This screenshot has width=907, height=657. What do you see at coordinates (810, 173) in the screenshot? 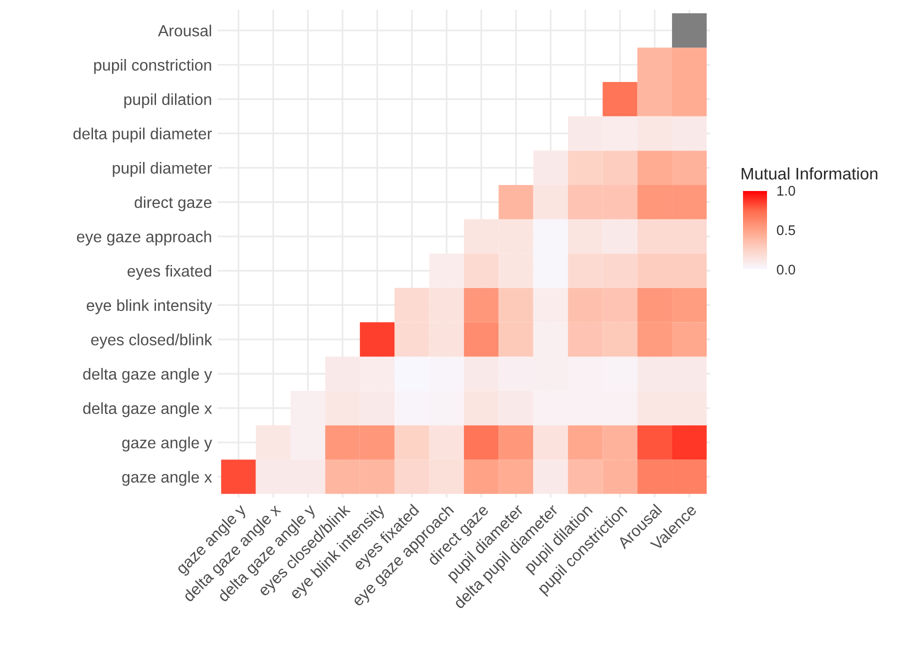
I see `color-bar-title: Mutual Information` at bounding box center [810, 173].